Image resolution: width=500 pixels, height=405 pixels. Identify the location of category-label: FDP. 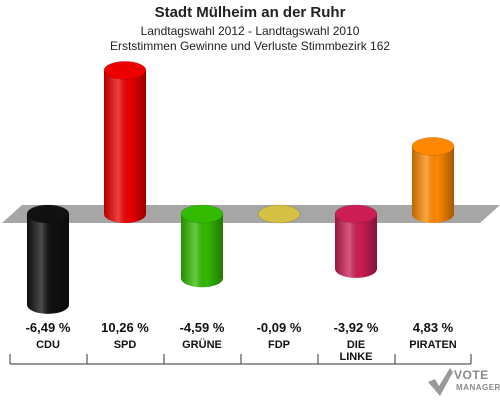
(279, 345).